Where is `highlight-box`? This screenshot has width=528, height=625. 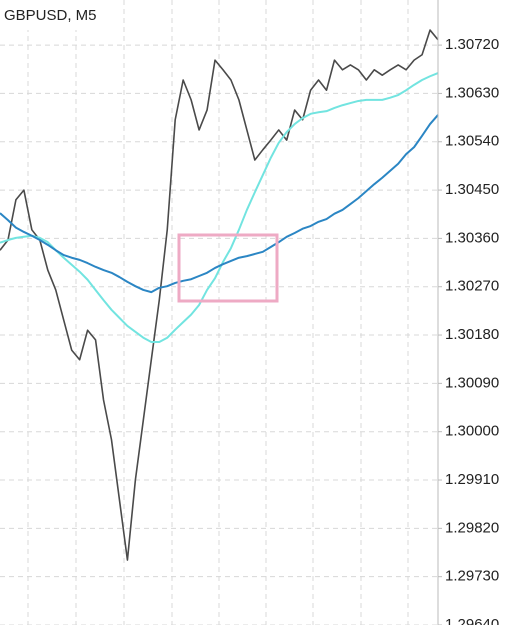
highlight-box is located at coordinates (228, 268).